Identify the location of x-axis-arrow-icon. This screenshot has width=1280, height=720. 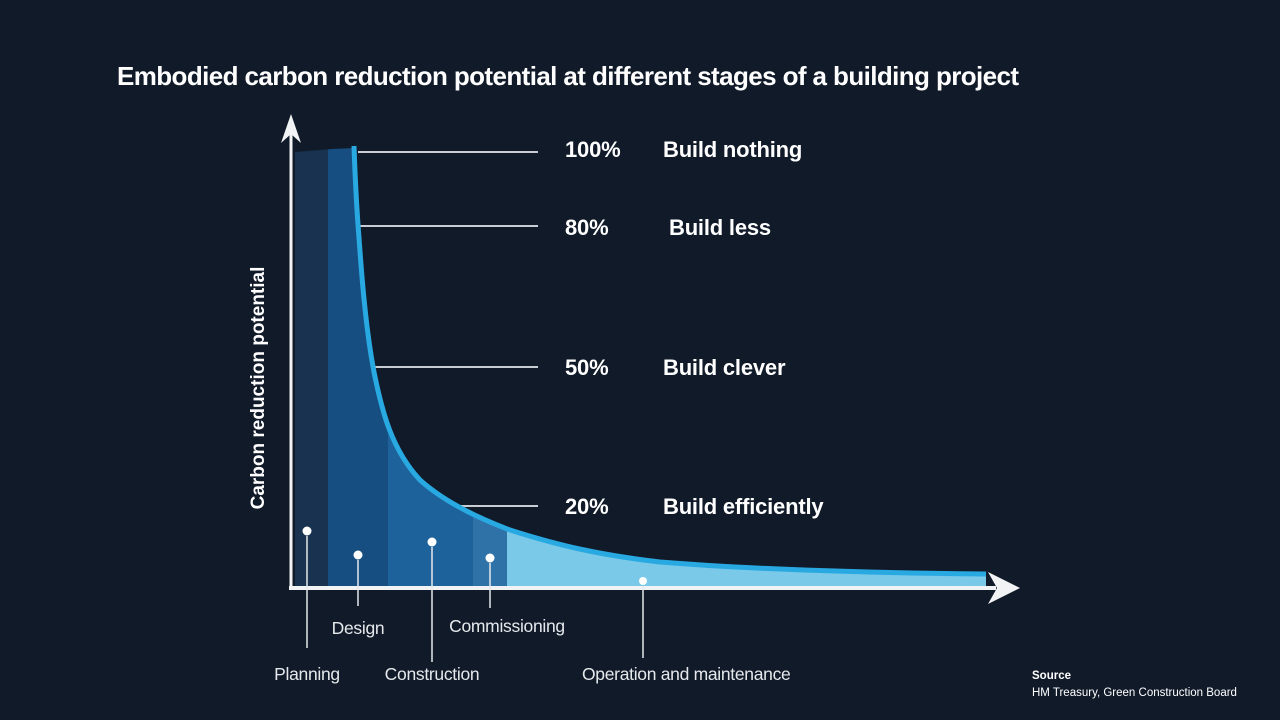
(1004, 588).